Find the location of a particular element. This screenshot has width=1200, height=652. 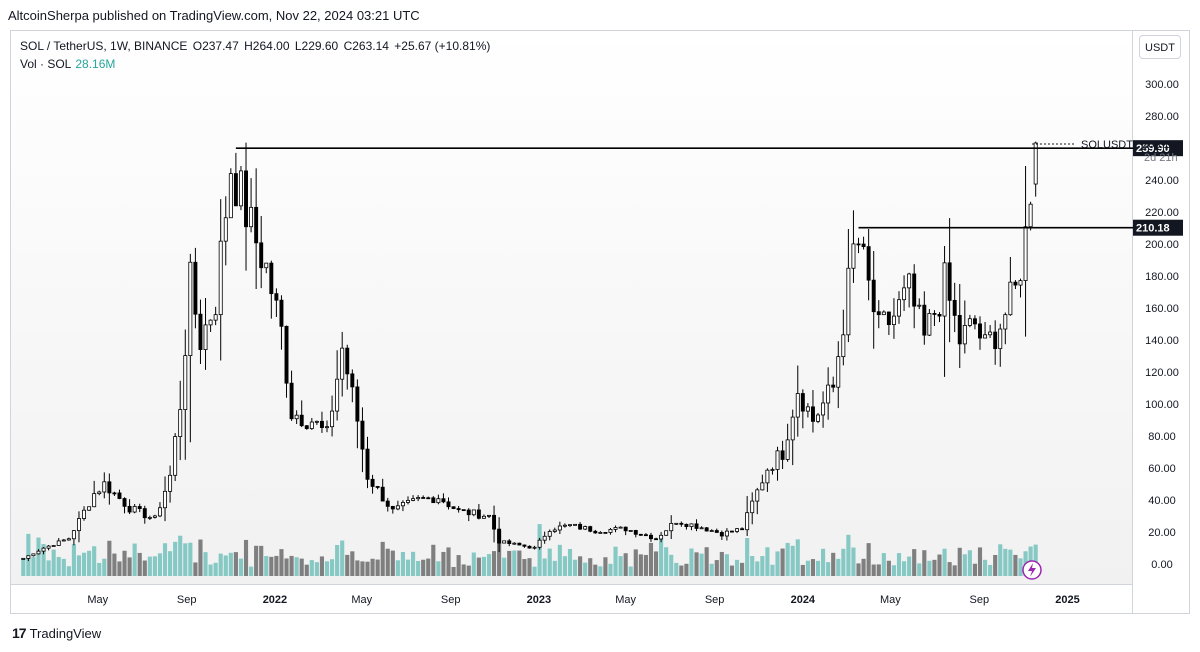

currency-button: USDT is located at coordinates (1160, 47).